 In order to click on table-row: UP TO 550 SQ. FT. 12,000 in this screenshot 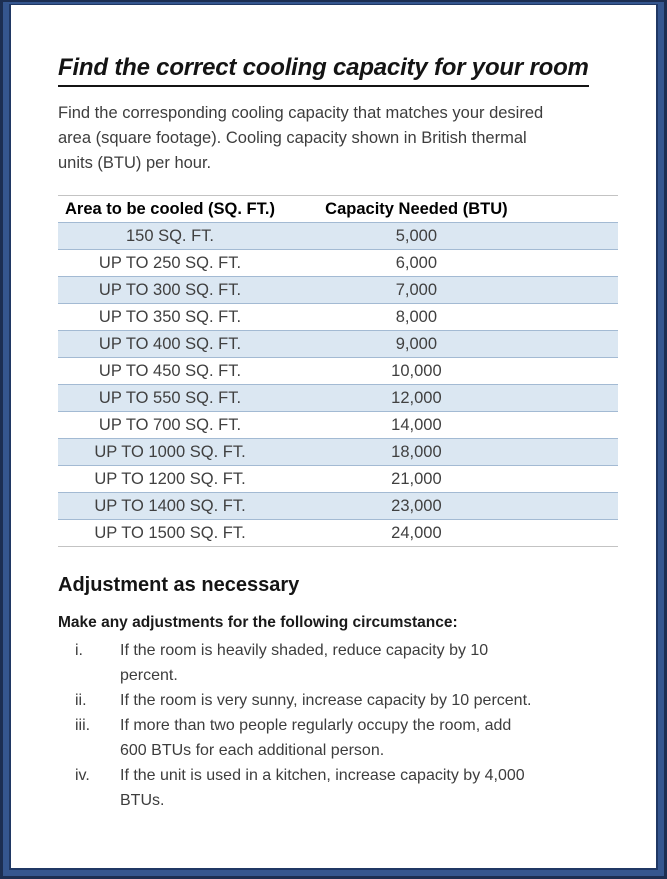, I will do `click(338, 398)`.